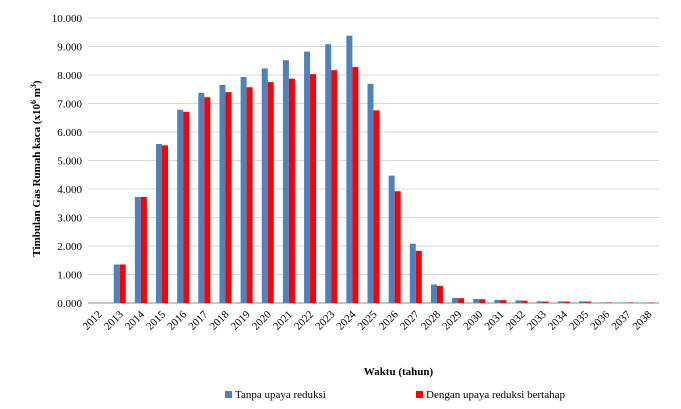  Describe the element at coordinates (558, 320) in the screenshot. I see `x-tick-label: 2034` at that location.